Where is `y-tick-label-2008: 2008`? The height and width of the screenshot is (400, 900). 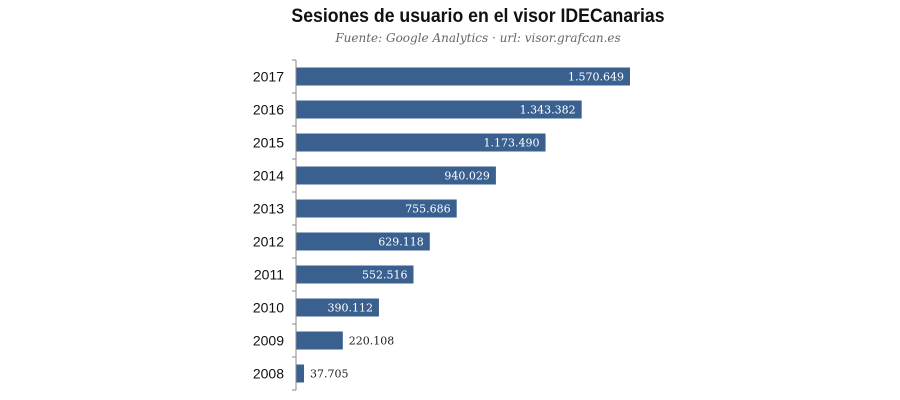
y-tick-label-2008: 2008 is located at coordinates (268, 374).